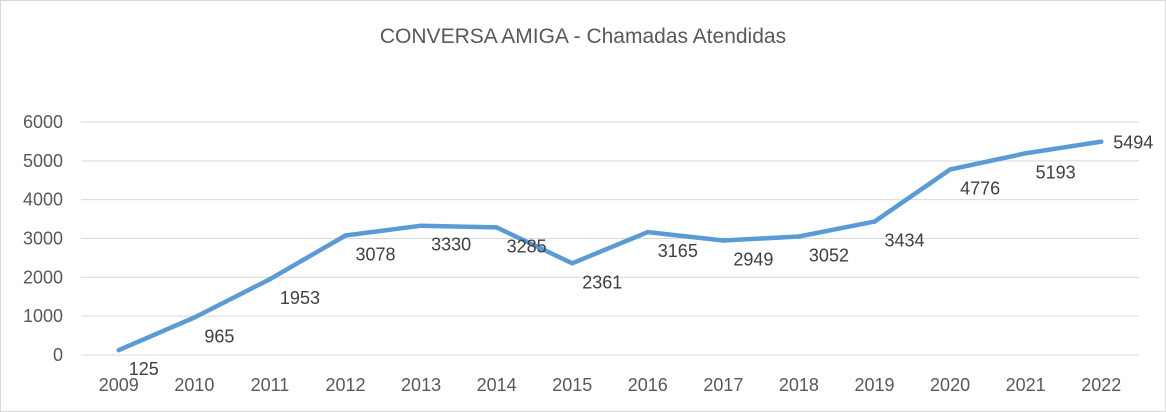  What do you see at coordinates (194, 385) in the screenshot?
I see `x-tick-label: 2010` at bounding box center [194, 385].